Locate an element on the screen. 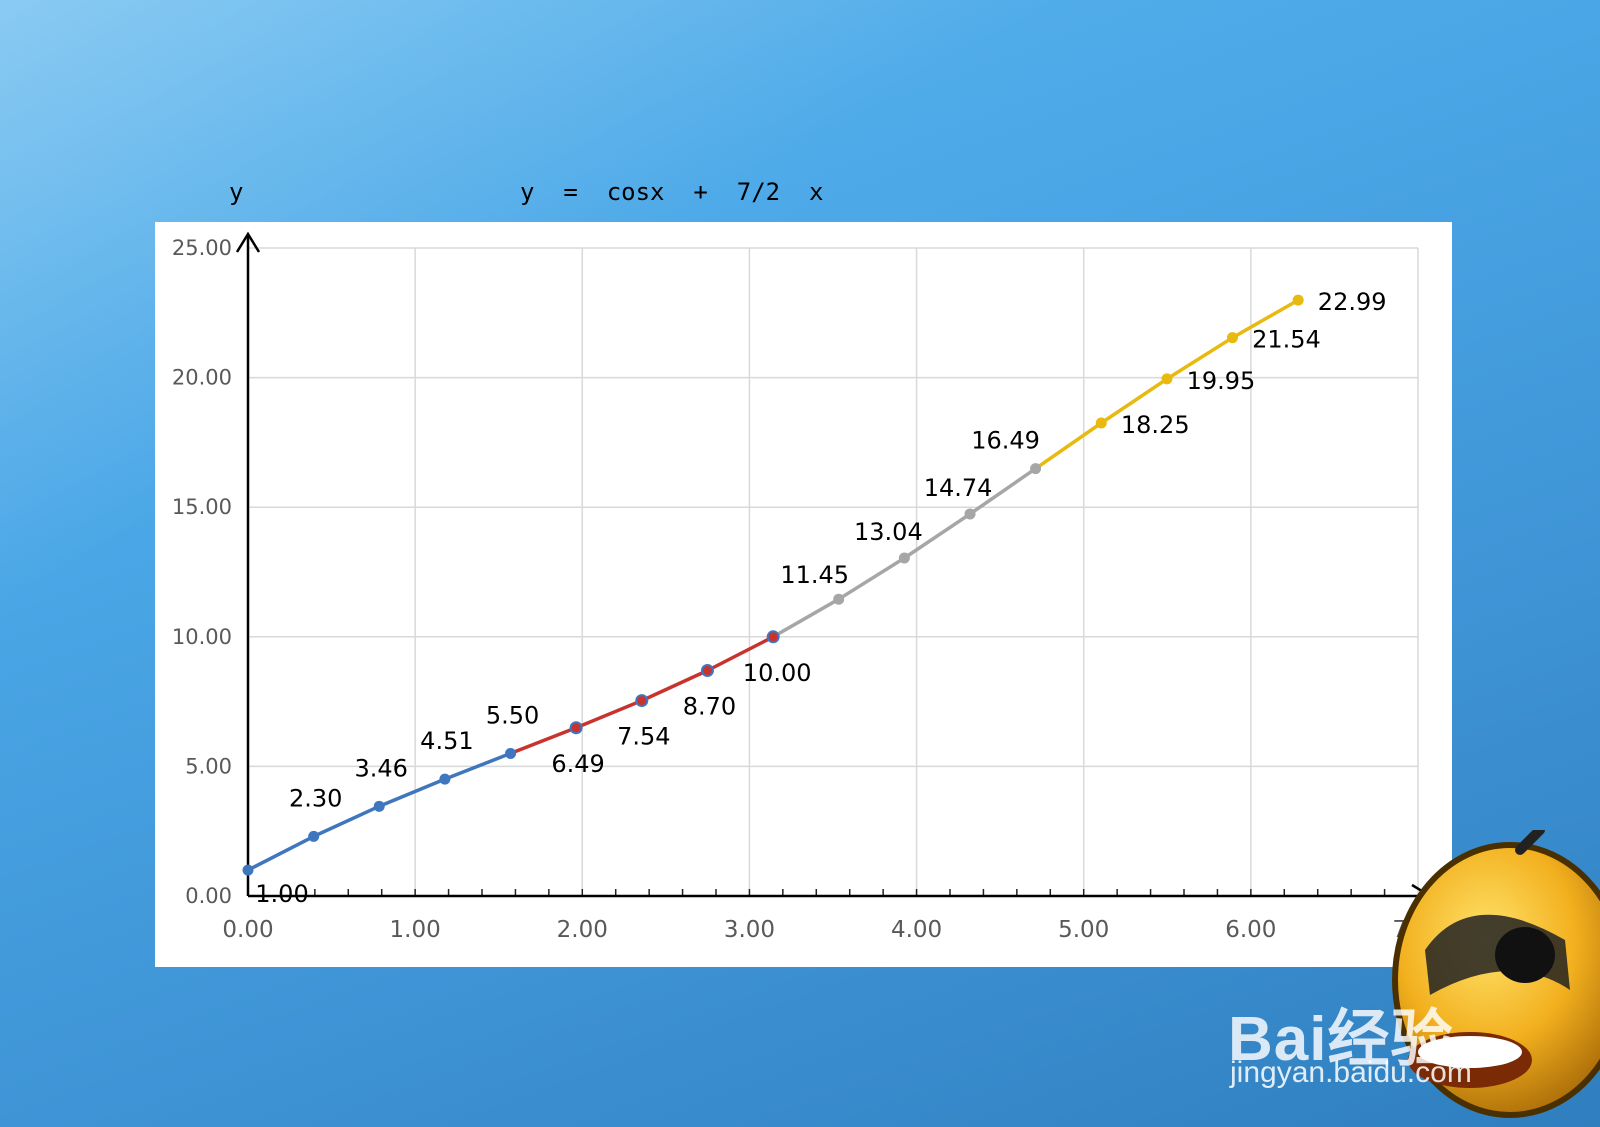  data-label: 1.00 is located at coordinates (281, 894).